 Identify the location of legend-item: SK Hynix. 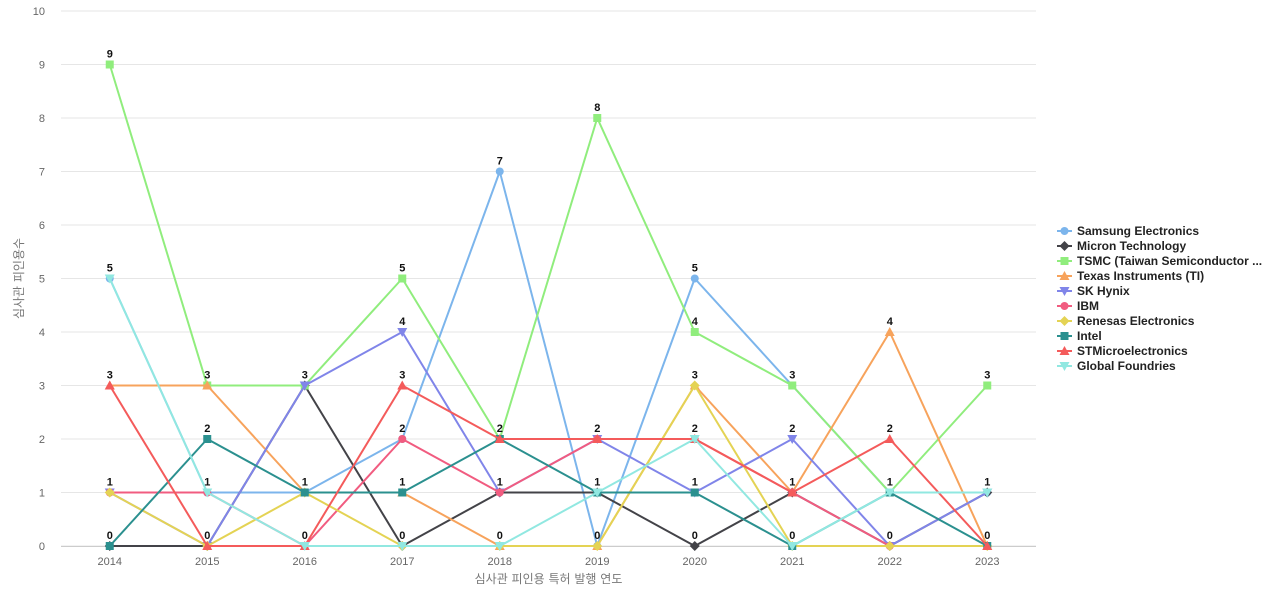
(1093, 291).